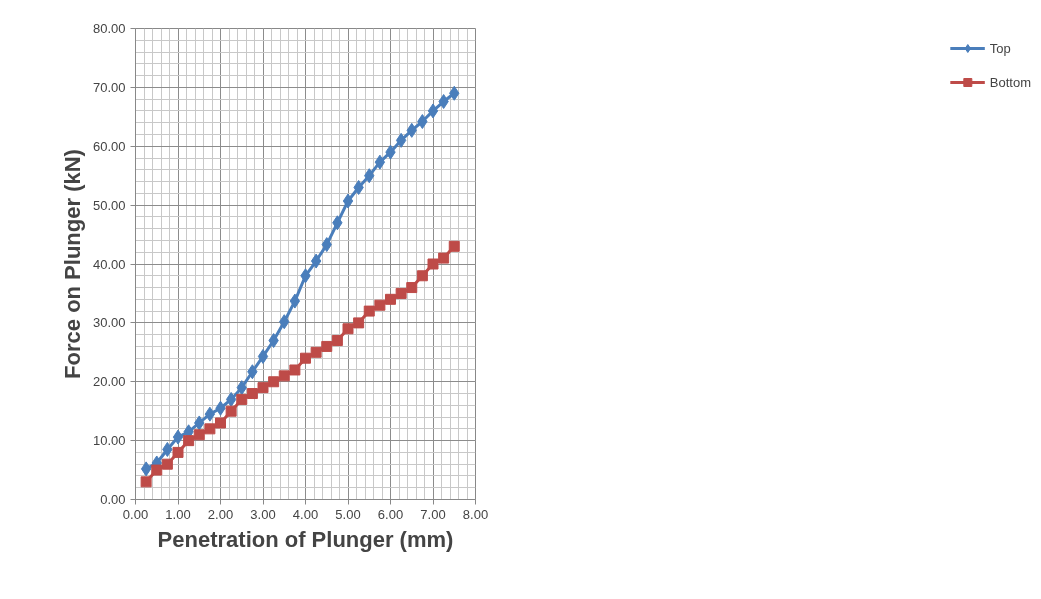  What do you see at coordinates (178, 514) in the screenshot?
I see `x-tick-label: 1.00` at bounding box center [178, 514].